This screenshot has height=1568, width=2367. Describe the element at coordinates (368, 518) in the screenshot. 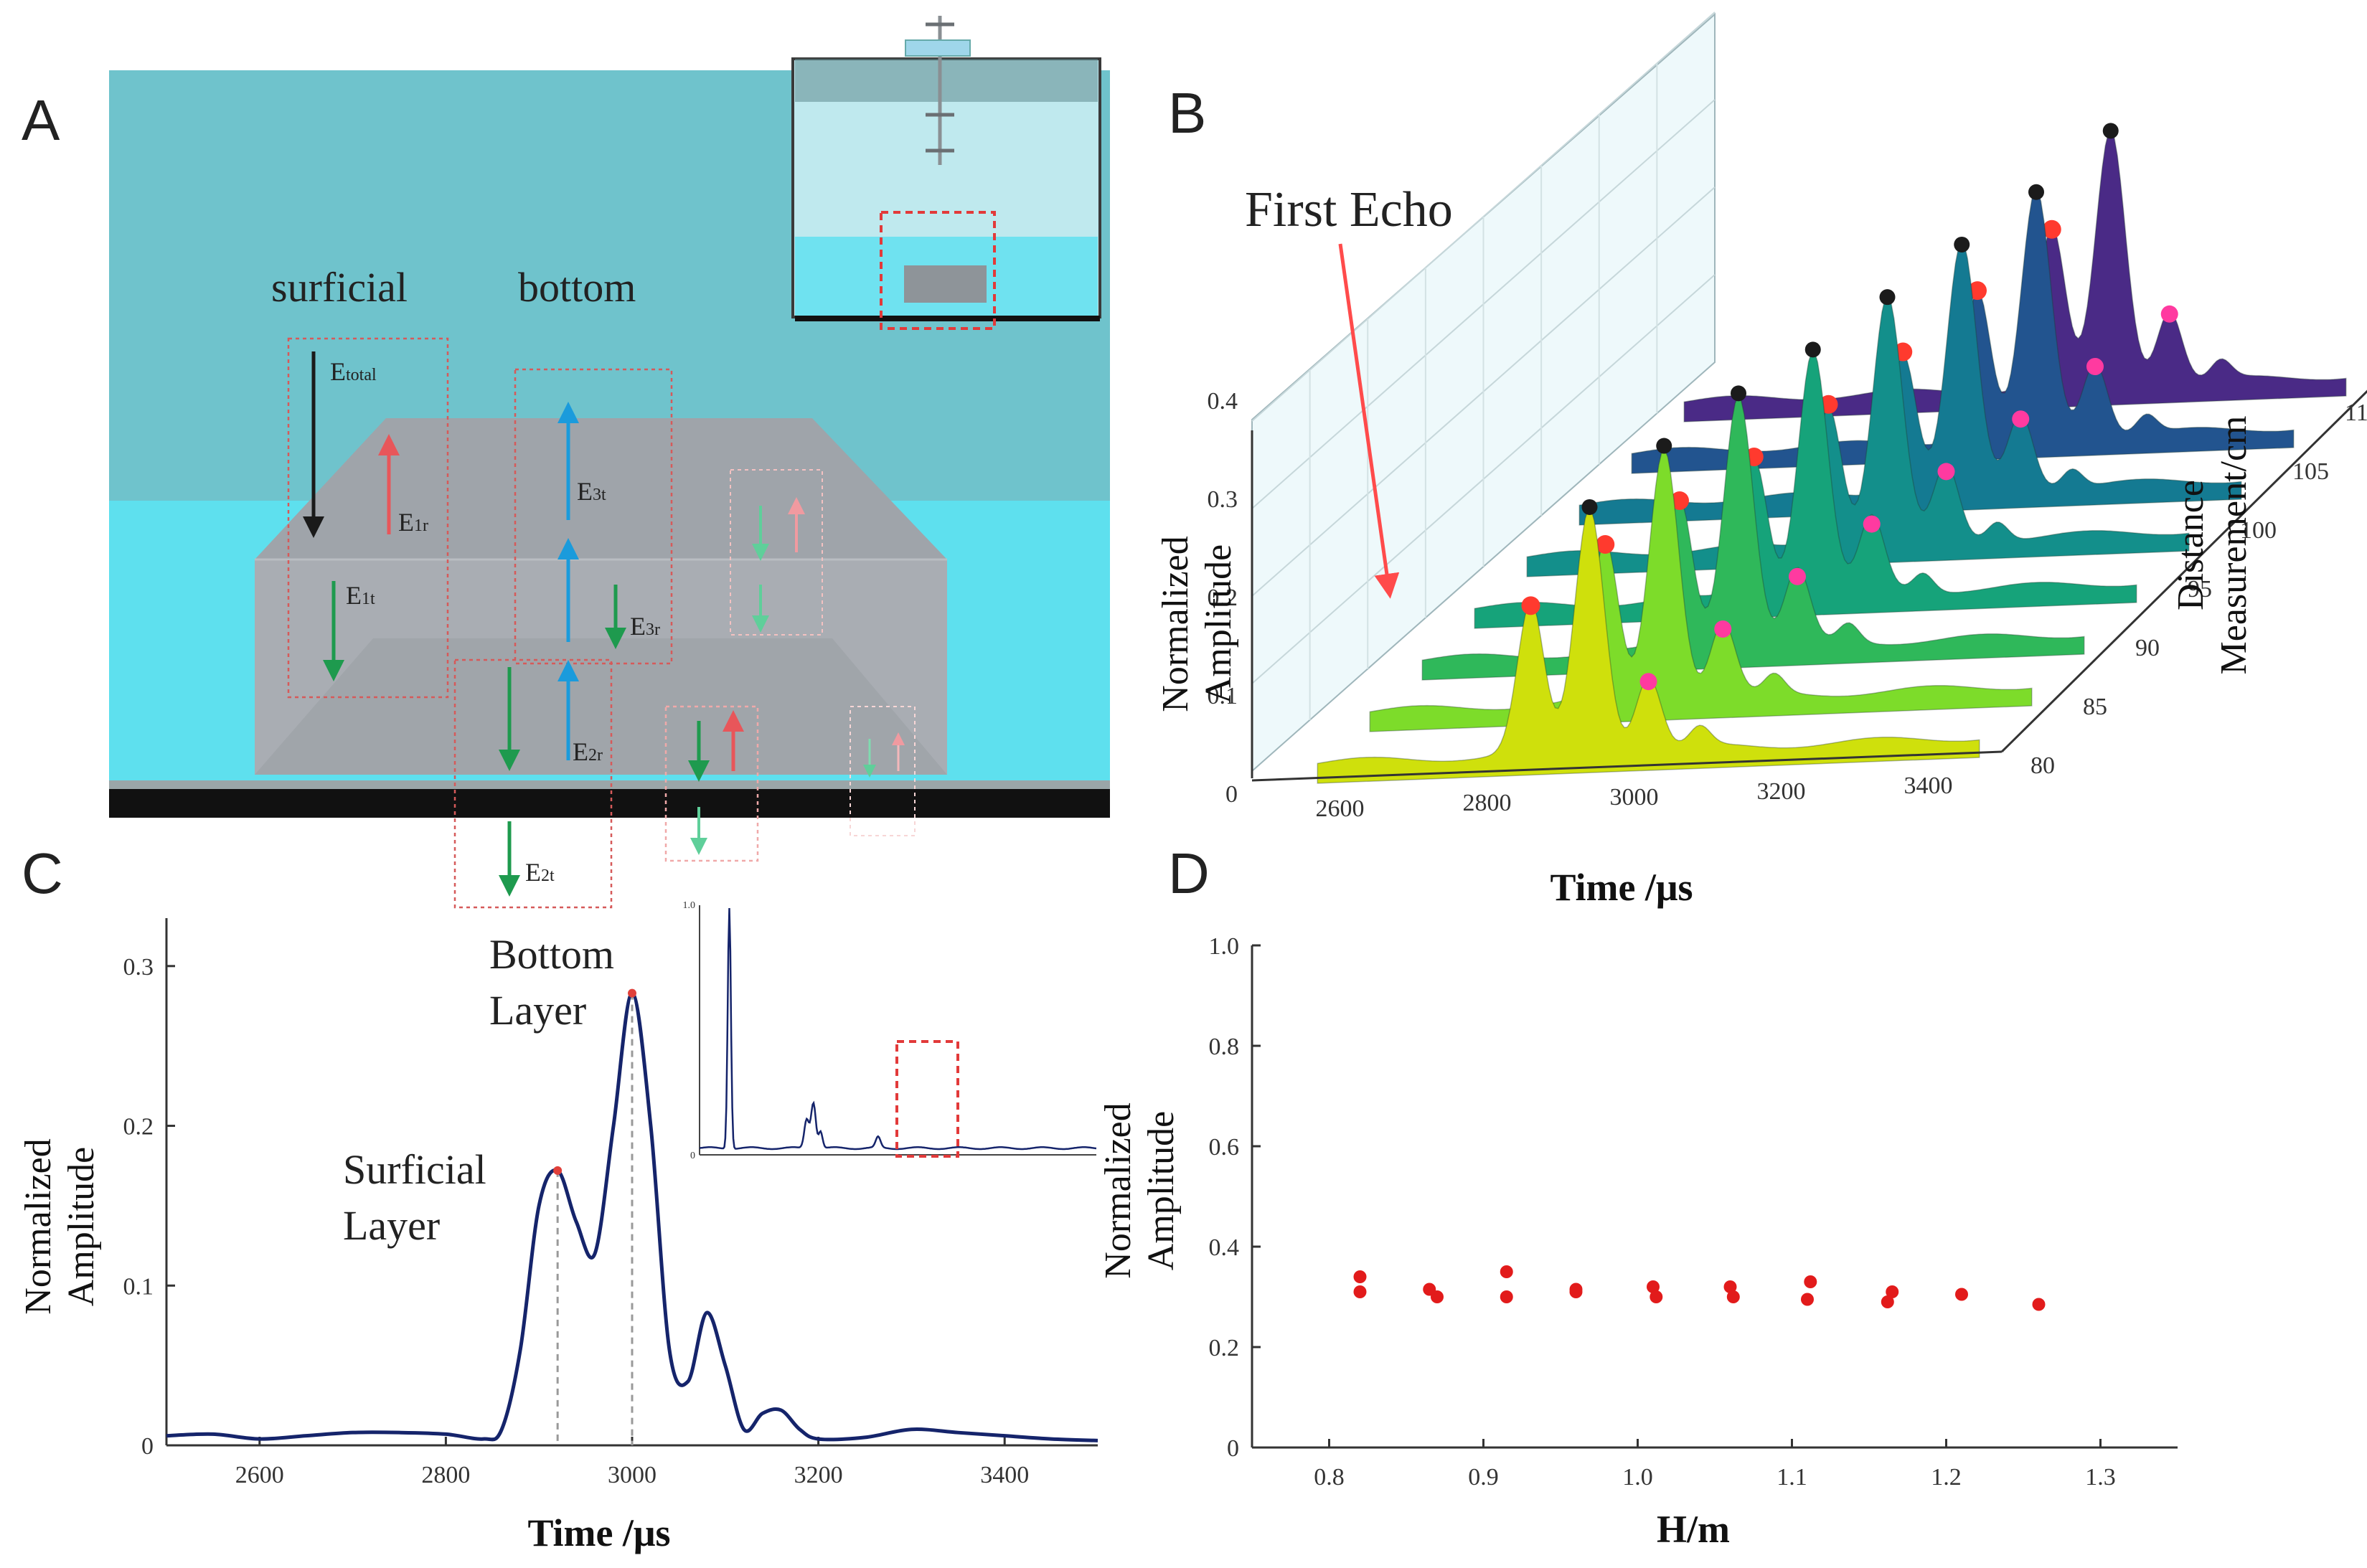

I see `surficial-region-box` at that location.